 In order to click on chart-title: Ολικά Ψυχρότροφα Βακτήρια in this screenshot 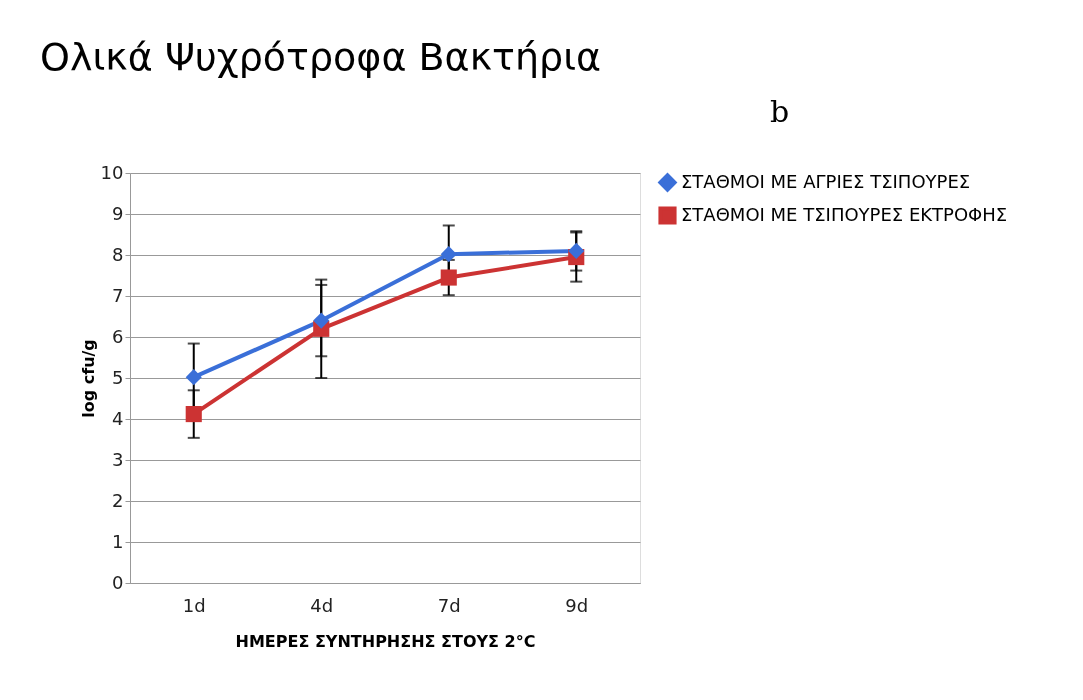, I will do `click(321, 57)`.